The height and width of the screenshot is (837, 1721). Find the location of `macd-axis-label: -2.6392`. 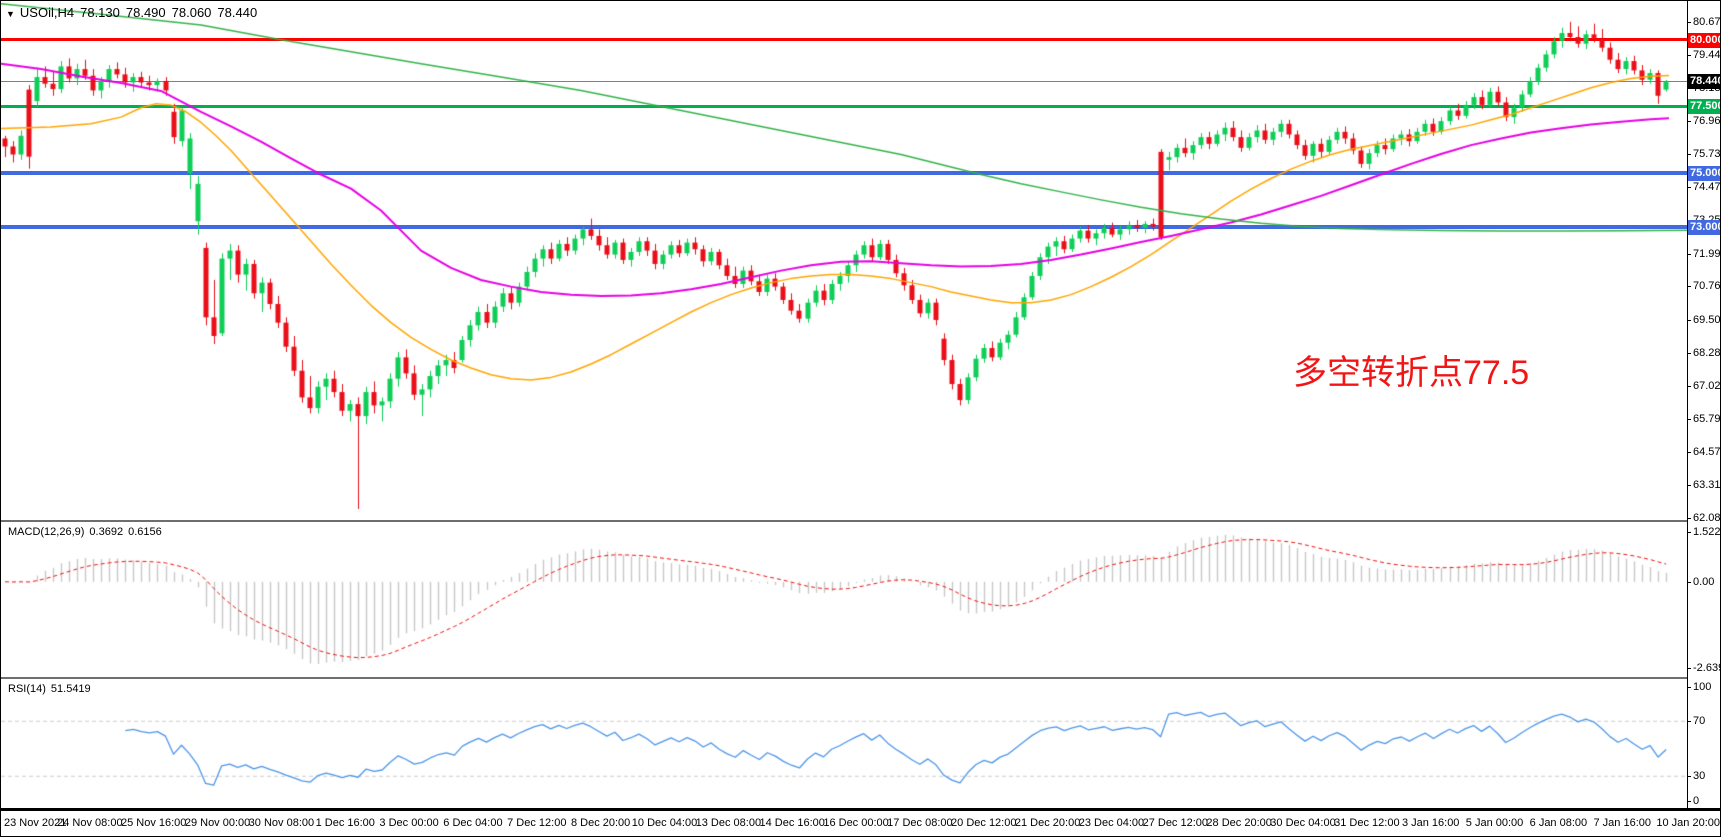

macd-axis-label: -2.6392 is located at coordinates (1703, 668).